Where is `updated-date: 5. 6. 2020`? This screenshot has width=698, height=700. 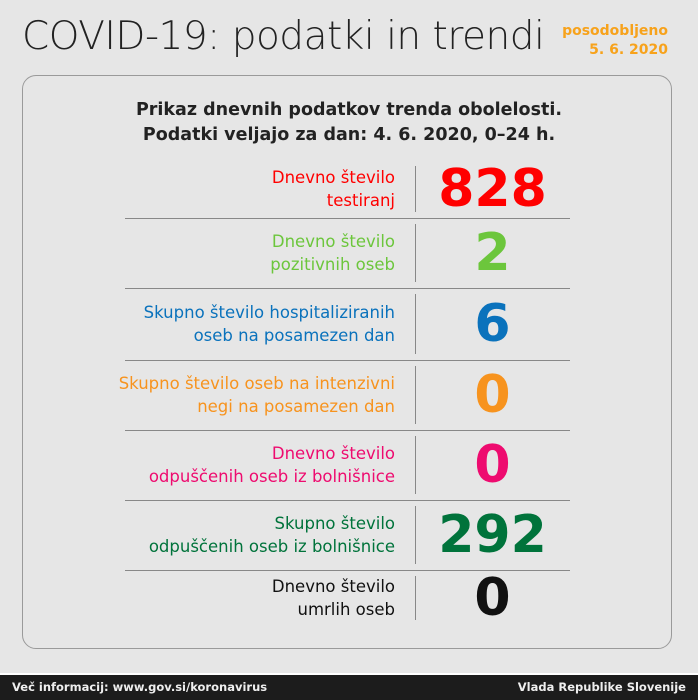 updated-date: 5. 6. 2020 is located at coordinates (628, 50).